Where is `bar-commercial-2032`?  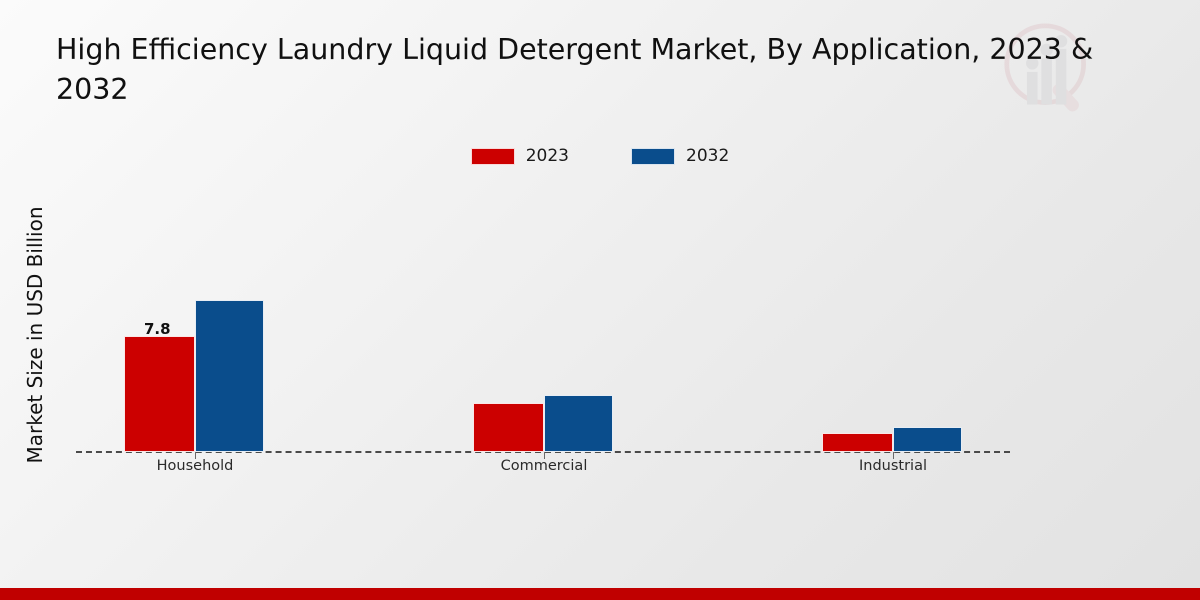
bar-commercial-2032 is located at coordinates (578, 423).